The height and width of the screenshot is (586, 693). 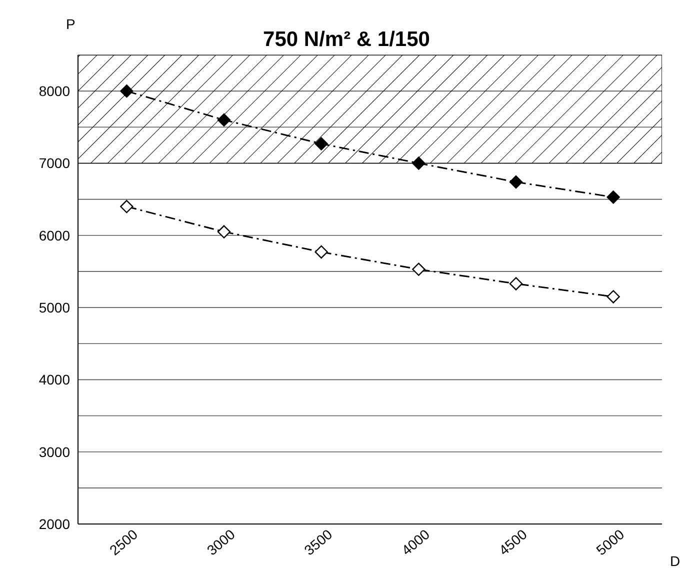 What do you see at coordinates (54, 91) in the screenshot?
I see `y-tick-label: 8000` at bounding box center [54, 91].